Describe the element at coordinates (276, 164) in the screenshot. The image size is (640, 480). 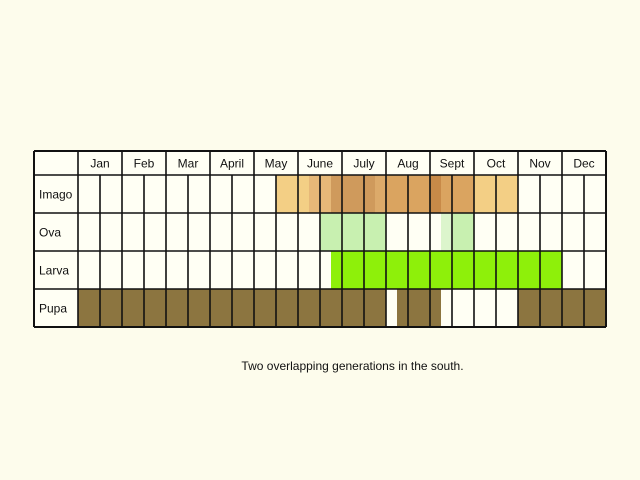
I see `month-label-may: May` at that location.